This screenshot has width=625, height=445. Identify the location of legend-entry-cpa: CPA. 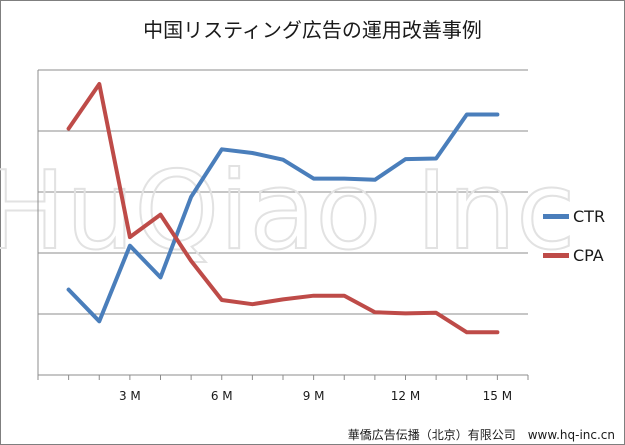
(573, 255).